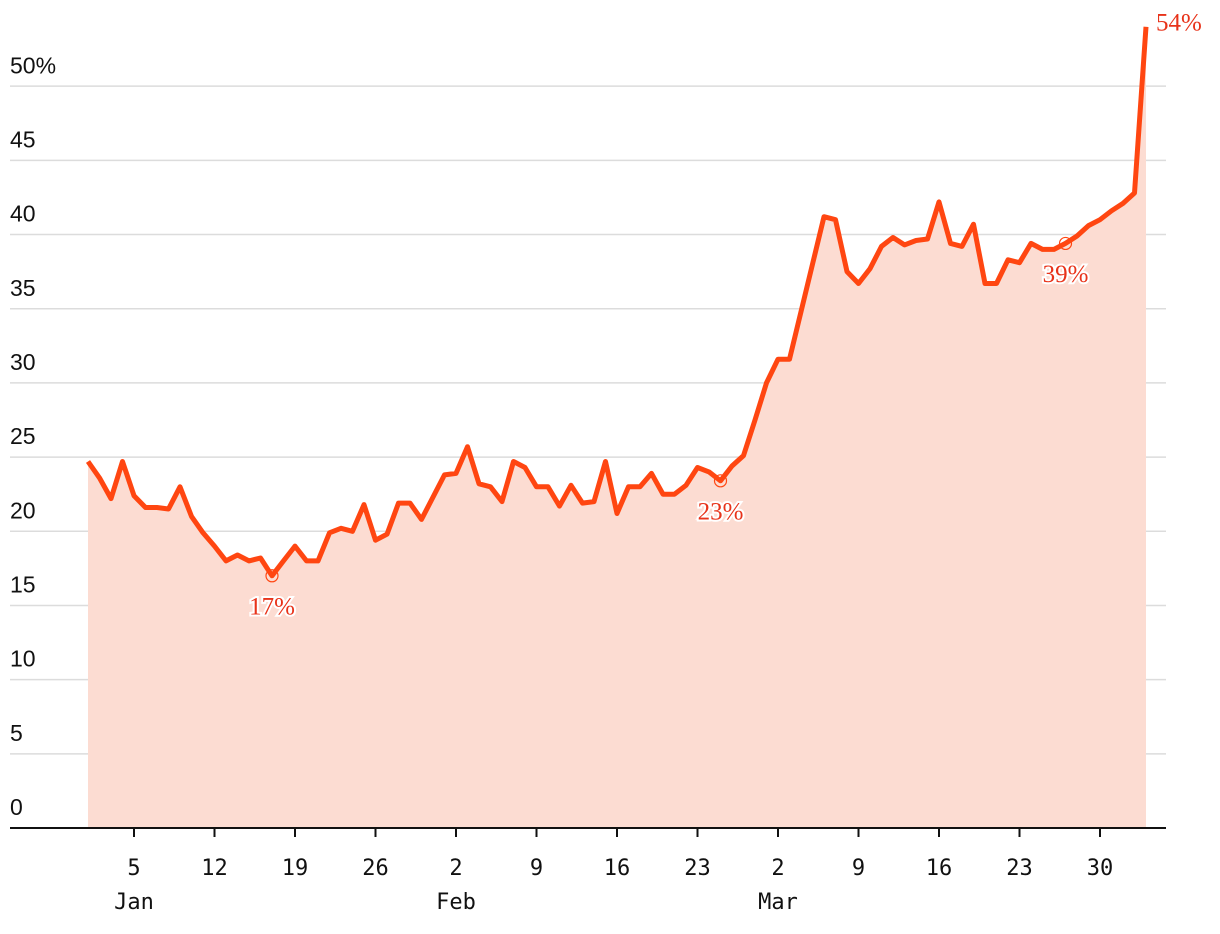 Image resolution: width=1220 pixels, height=934 pixels. I want to click on x-month-label: Jan, so click(134, 902).